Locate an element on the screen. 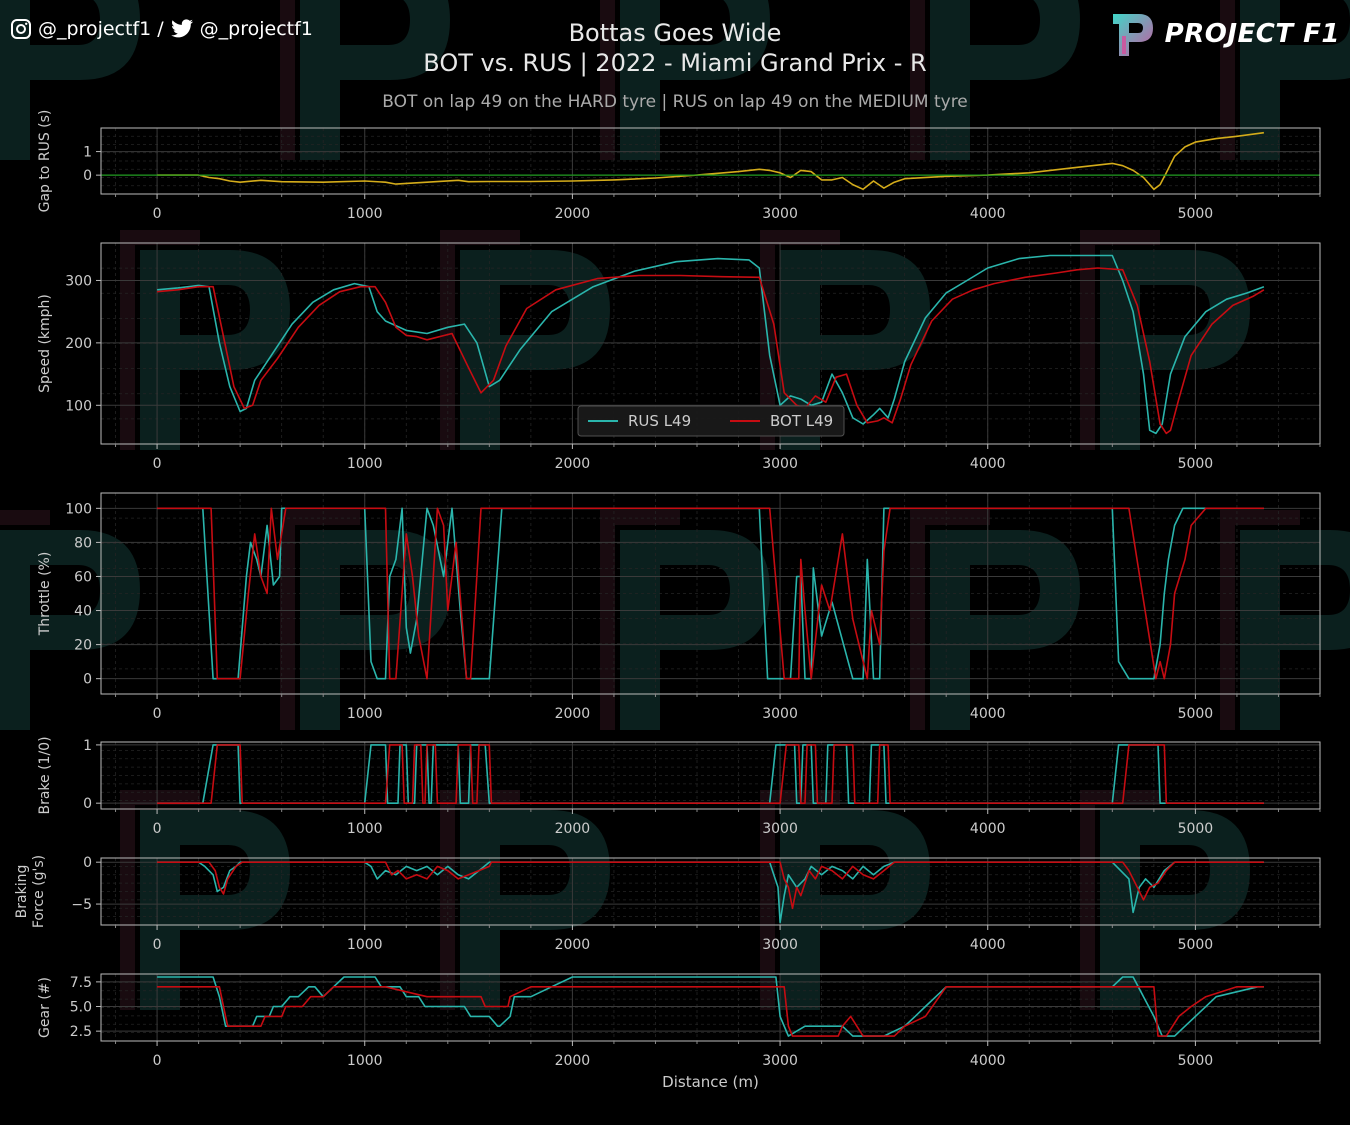 This screenshot has width=1350, height=1125. legend-box is located at coordinates (711, 421).